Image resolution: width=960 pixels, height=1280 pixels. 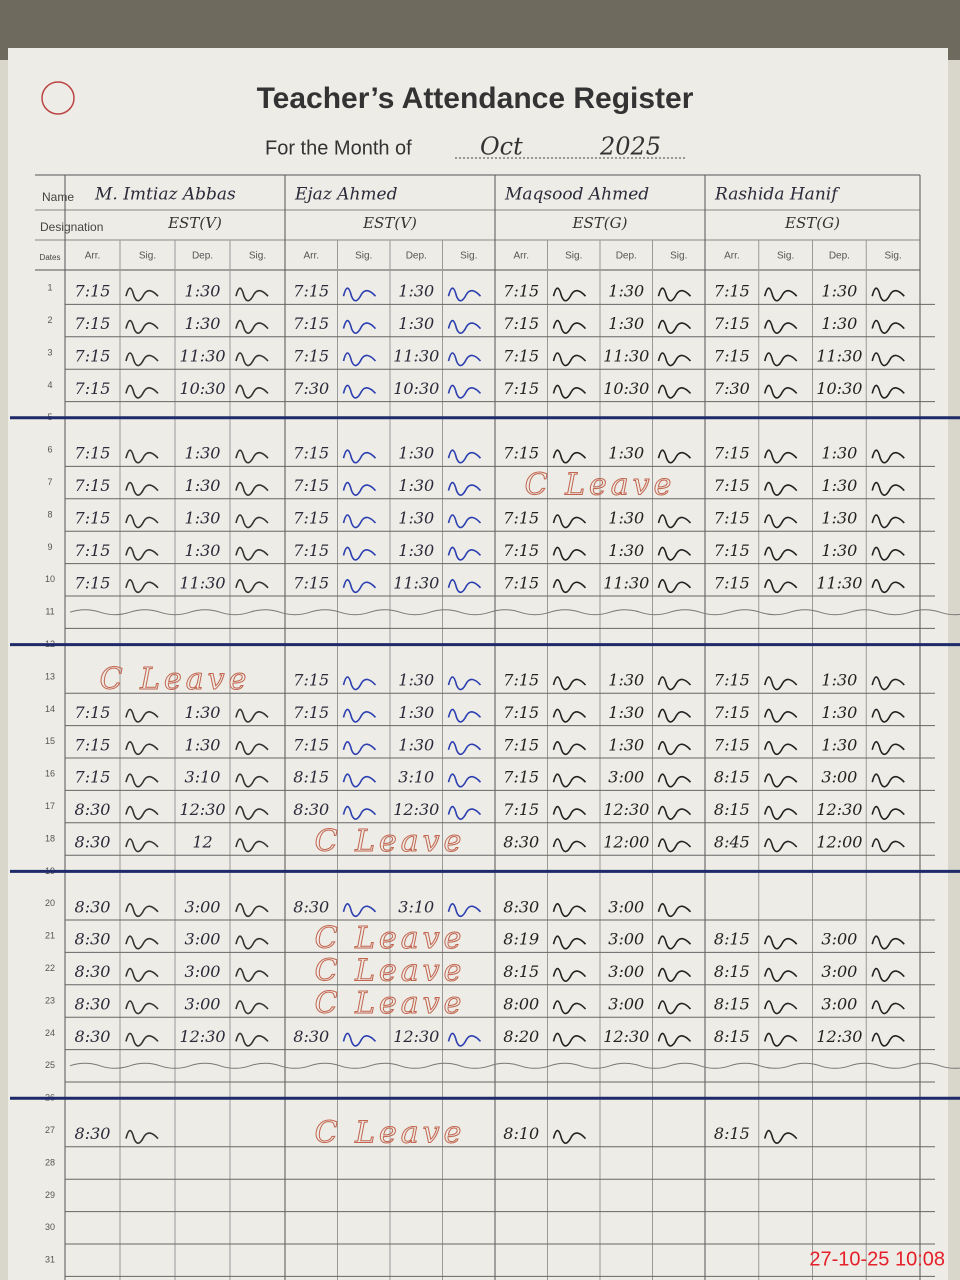 What do you see at coordinates (50, 579) in the screenshot?
I see `date-label: 10` at bounding box center [50, 579].